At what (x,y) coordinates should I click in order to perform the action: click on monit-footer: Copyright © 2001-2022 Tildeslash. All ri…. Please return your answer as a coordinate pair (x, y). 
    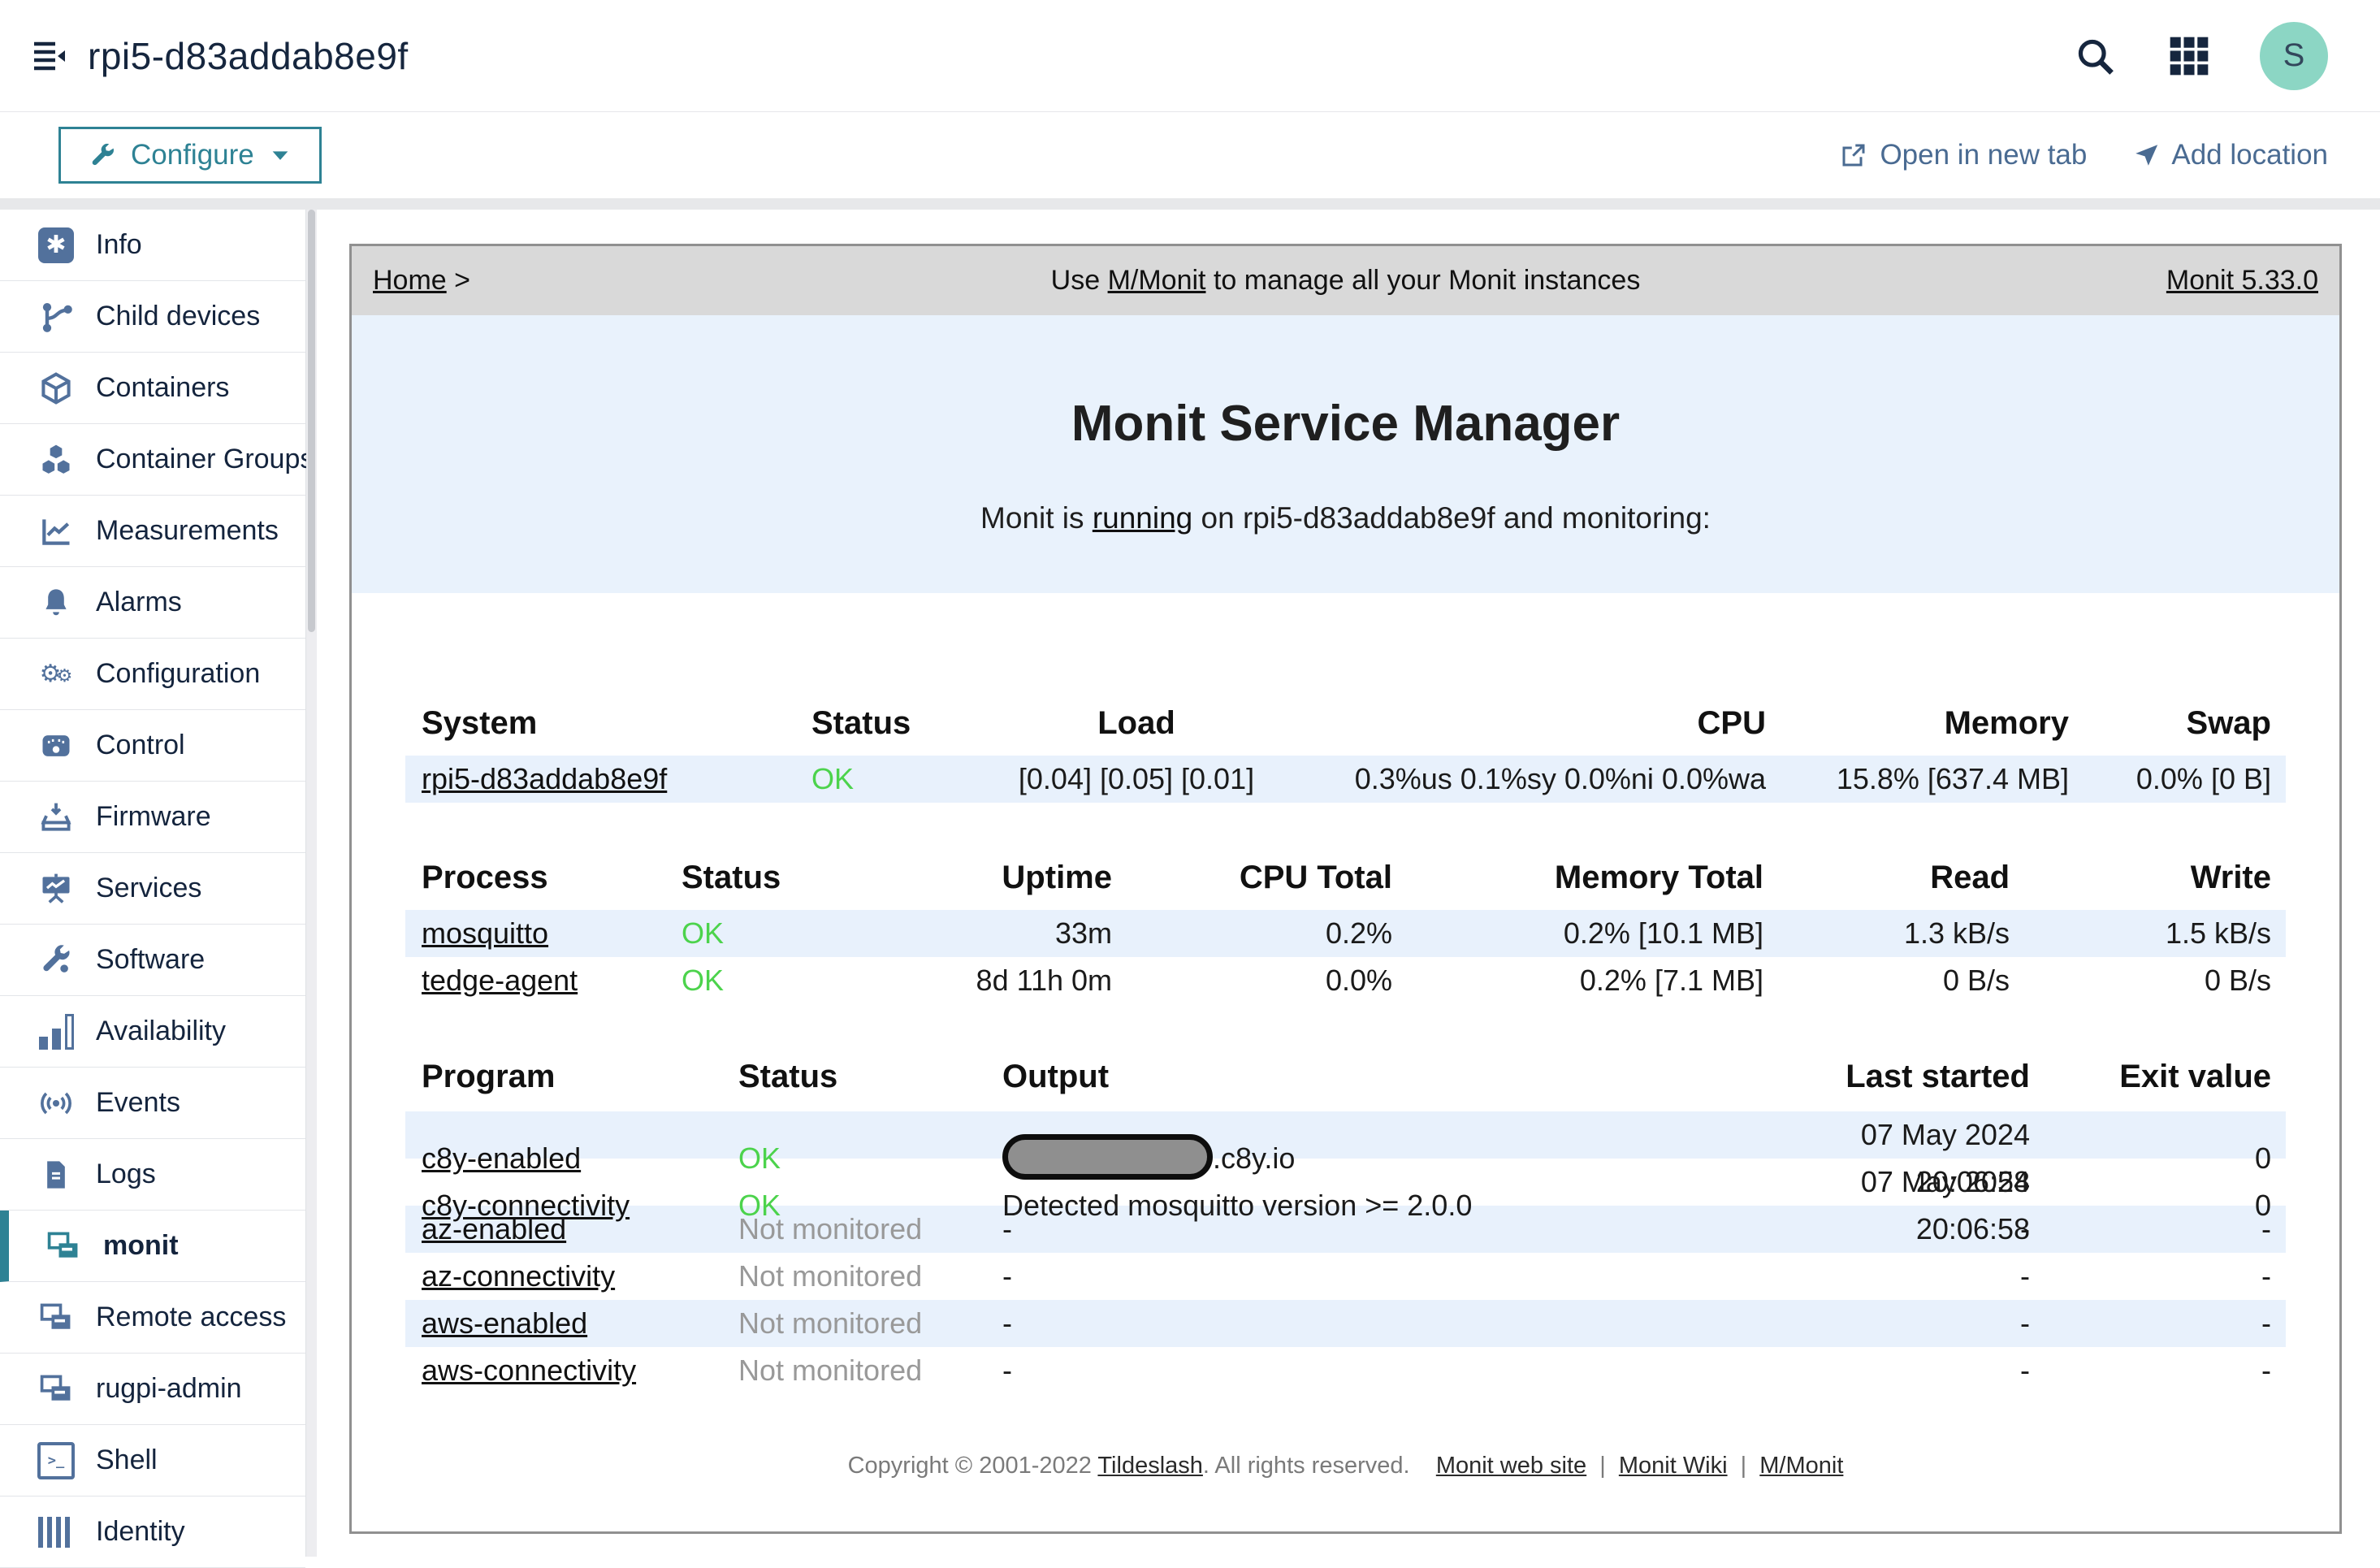
    Looking at the image, I should click on (1345, 1466).